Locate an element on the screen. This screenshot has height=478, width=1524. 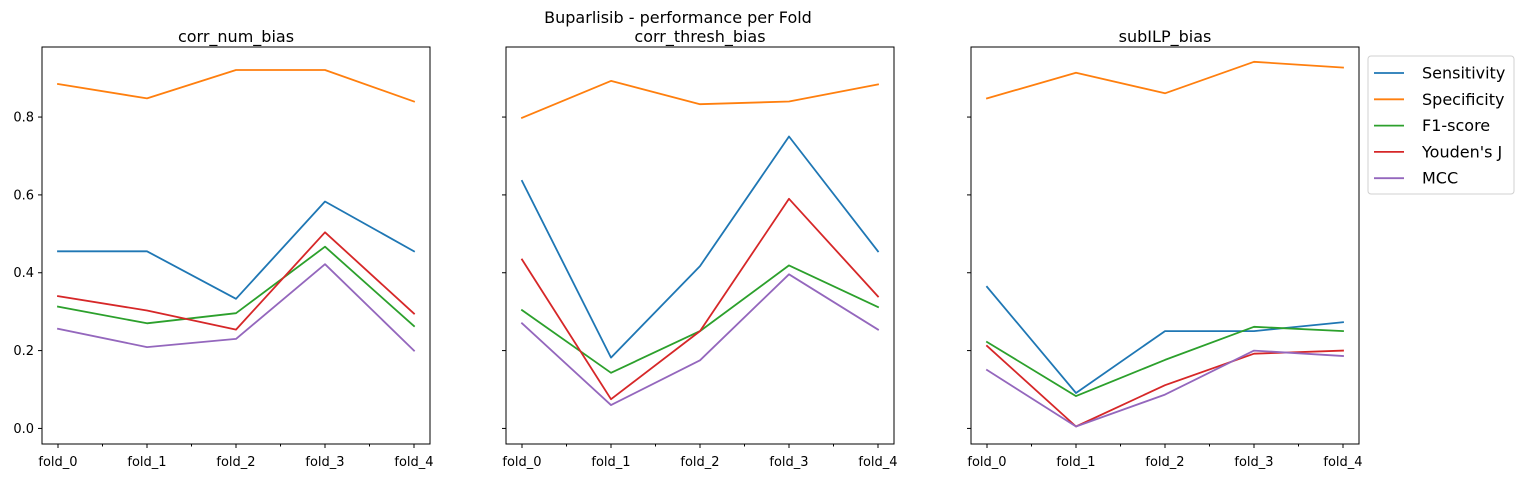
legend-item-mcc: MCC is located at coordinates (1416, 178).